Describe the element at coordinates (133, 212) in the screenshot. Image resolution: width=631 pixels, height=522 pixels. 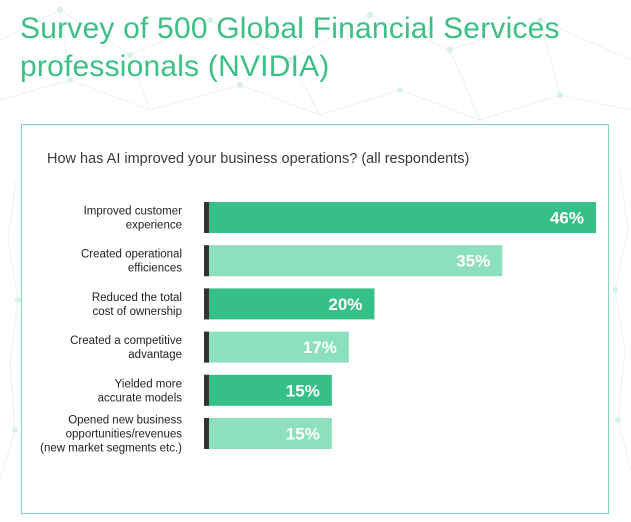
I see `category-label-line: Improved customer` at that location.